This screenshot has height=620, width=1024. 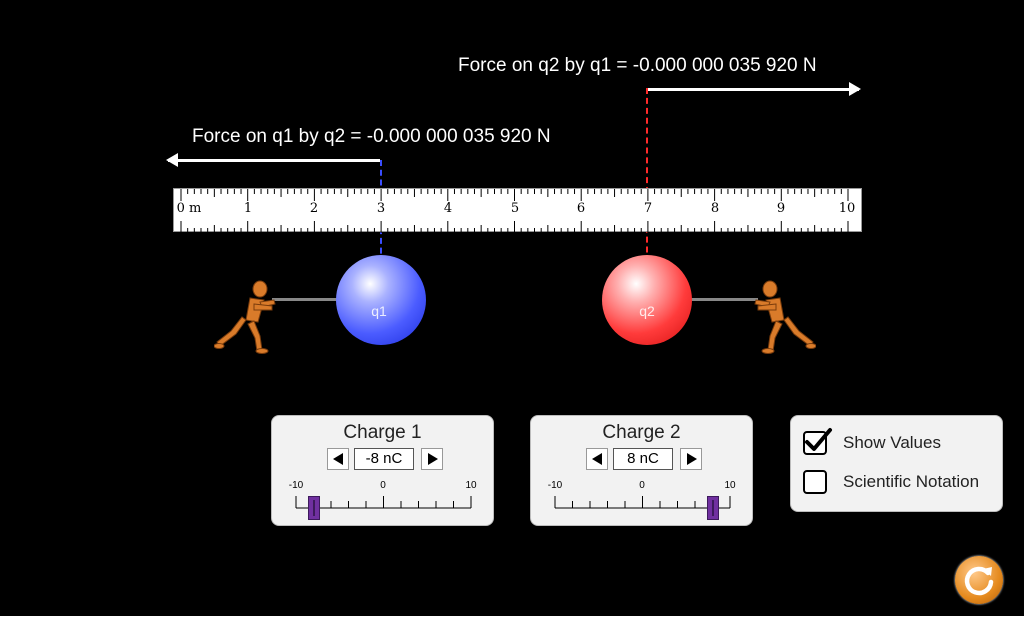 What do you see at coordinates (432, 459) in the screenshot?
I see `charge1-increment-button` at bounding box center [432, 459].